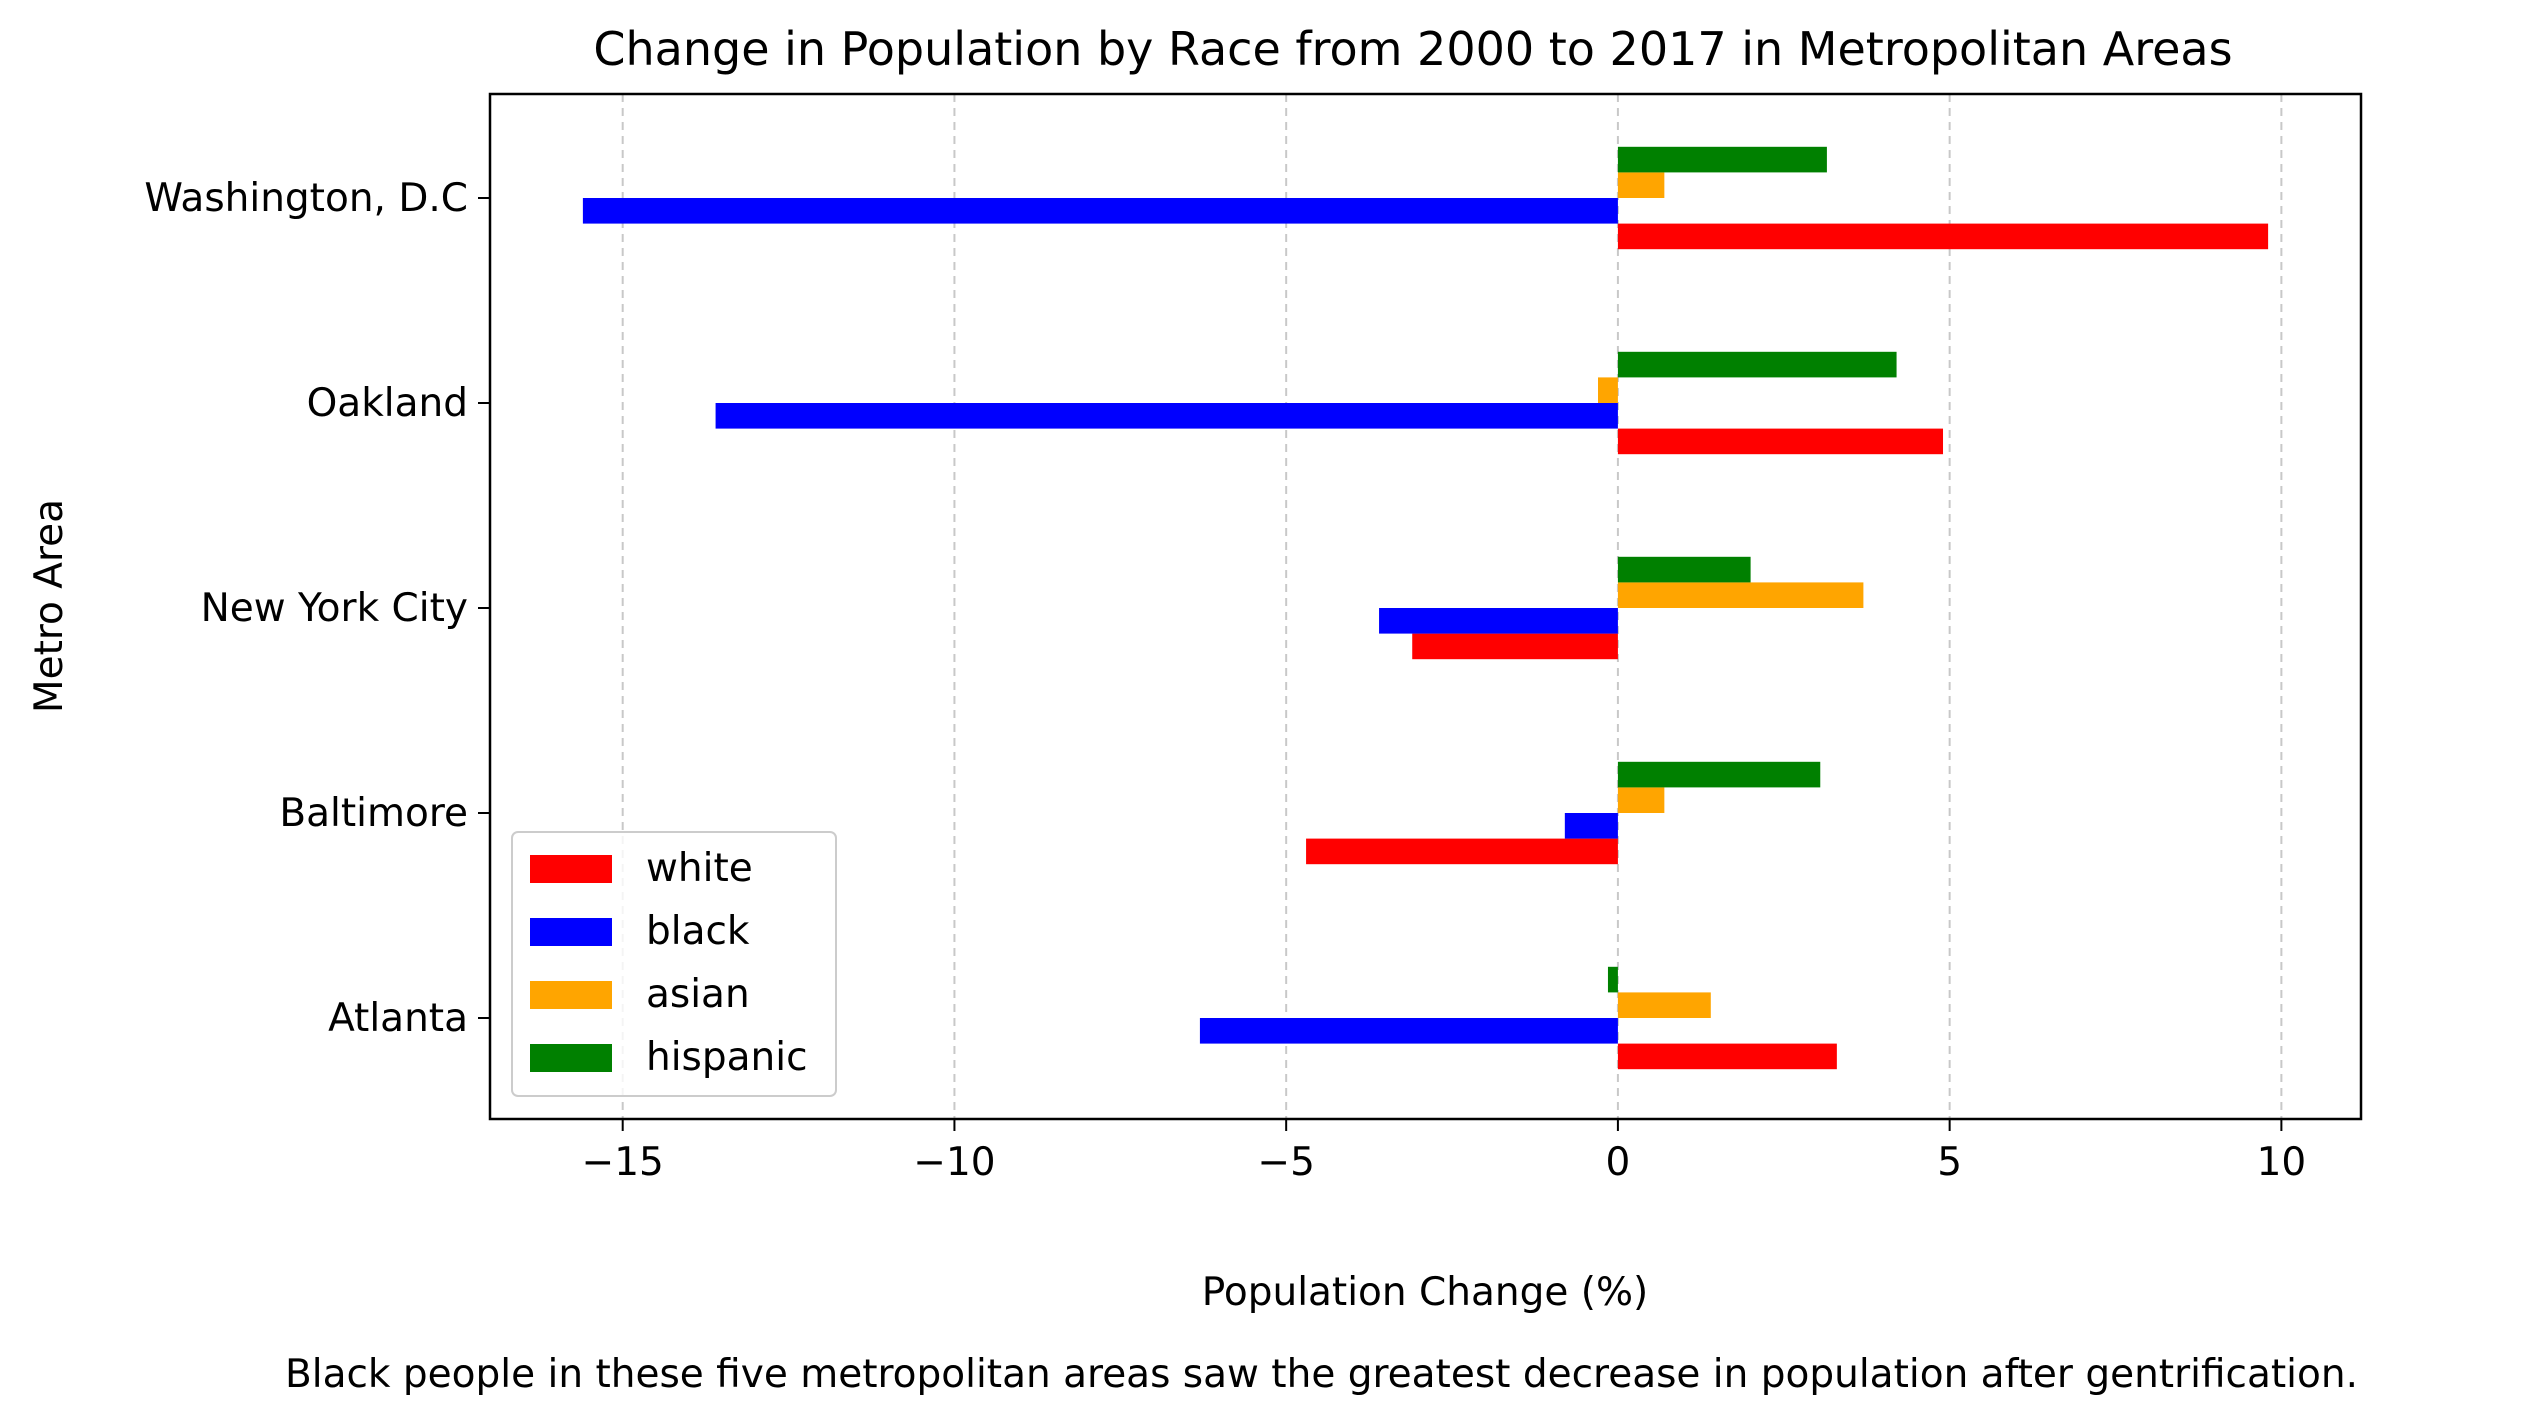 This screenshot has height=1422, width=2524. Describe the element at coordinates (699, 868) in the screenshot. I see `legend-label-white: white` at that location.